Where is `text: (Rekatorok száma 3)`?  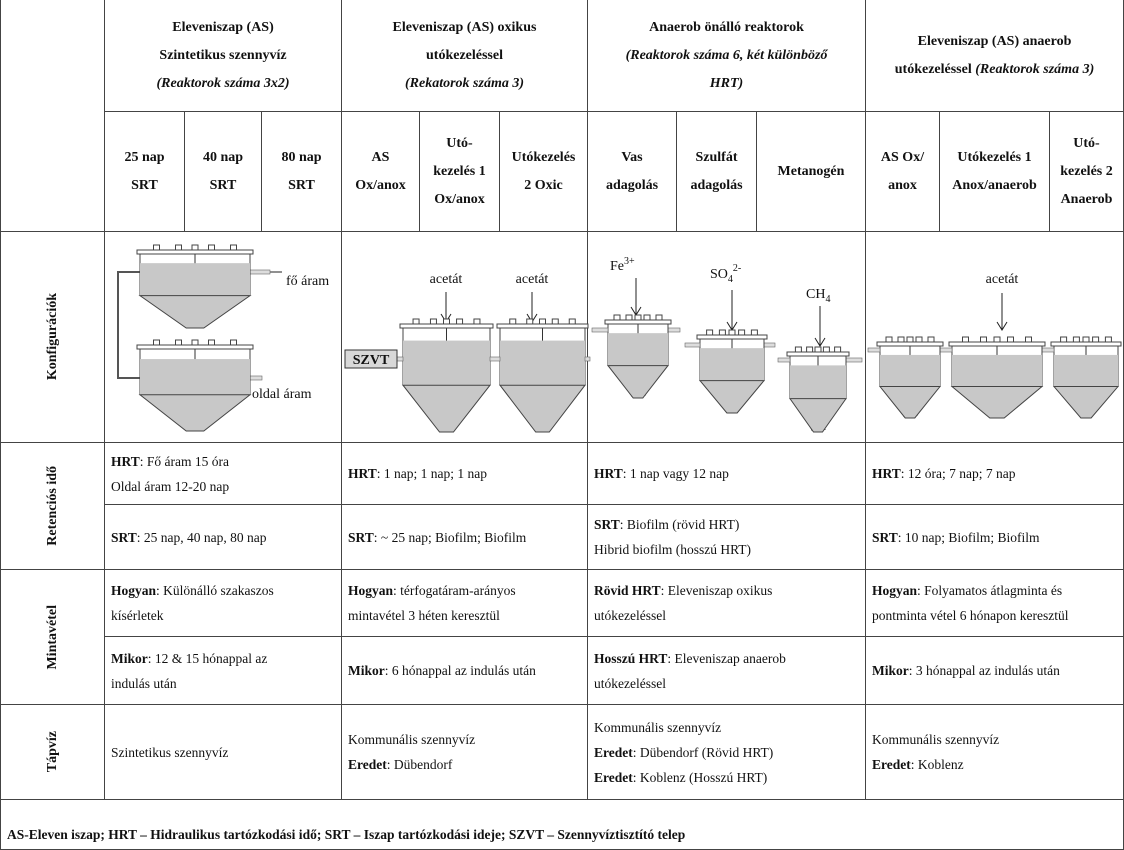
text: (Rekatorok száma 3) is located at coordinates (464, 83).